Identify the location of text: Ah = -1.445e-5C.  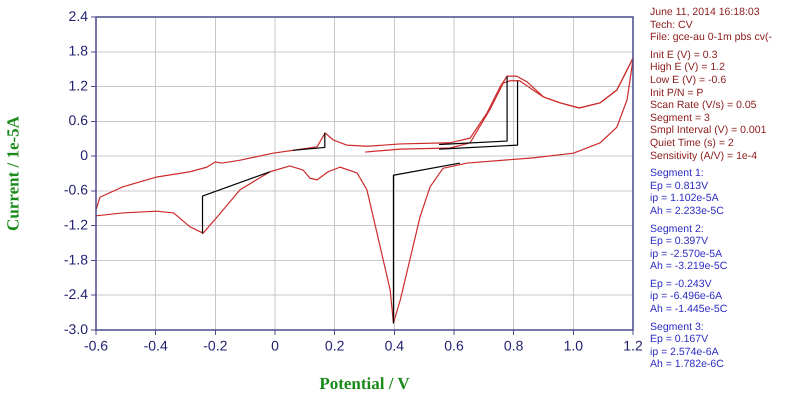
(689, 309).